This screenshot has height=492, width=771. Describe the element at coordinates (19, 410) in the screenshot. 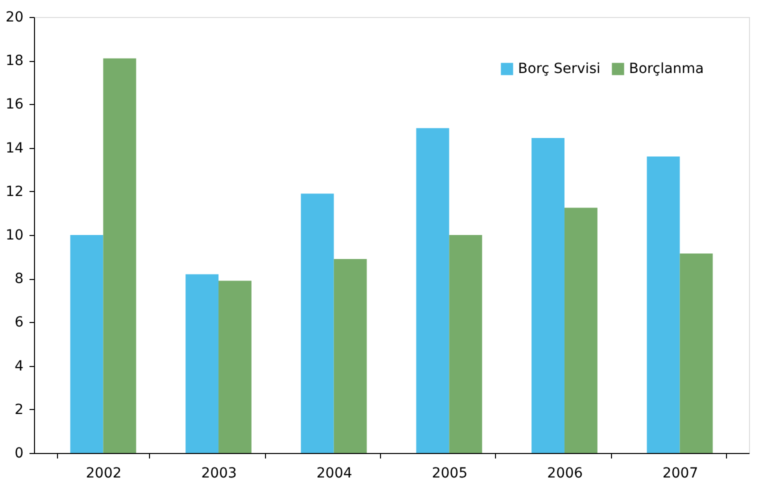

I see `y-tick-label: 2` at that location.